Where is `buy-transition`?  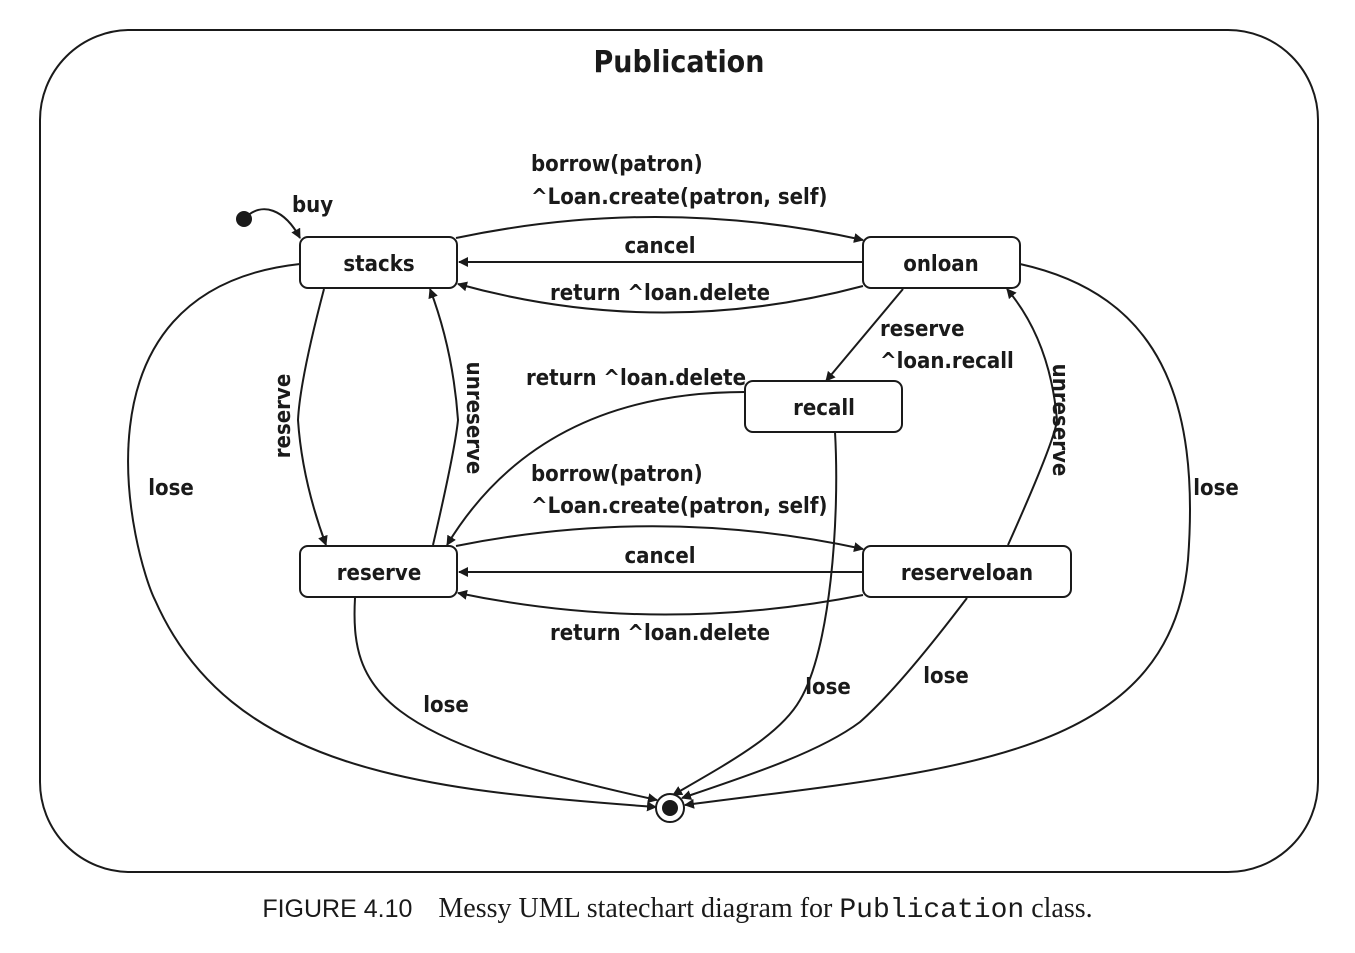
buy-transition is located at coordinates (272, 223).